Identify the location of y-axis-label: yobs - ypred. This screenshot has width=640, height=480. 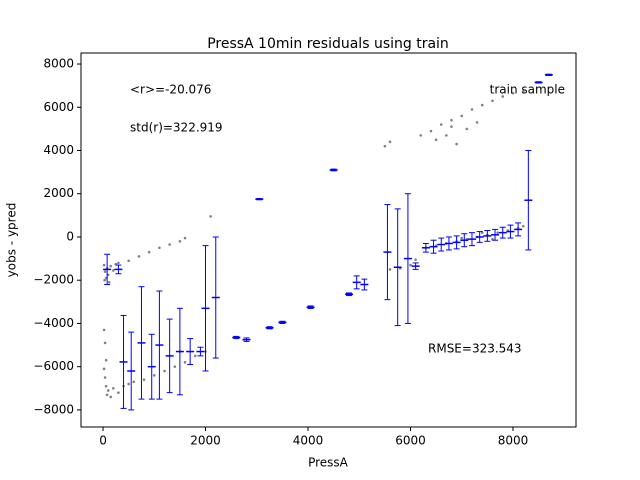
(12, 240).